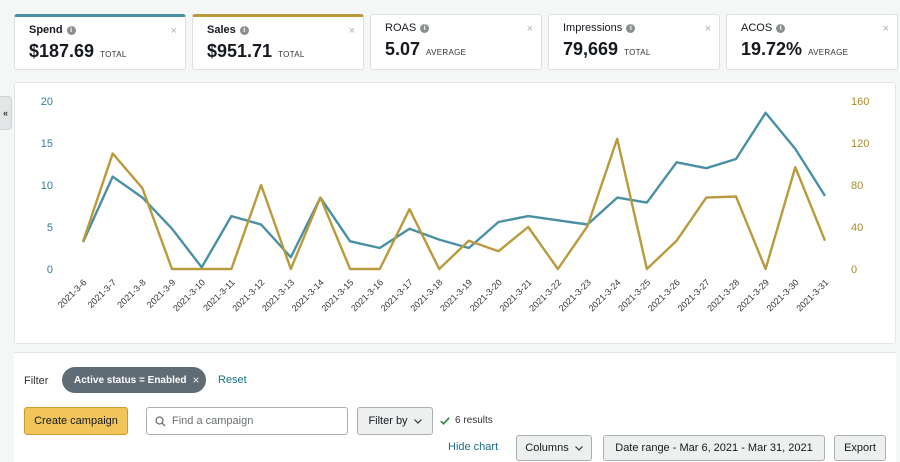 This screenshot has width=900, height=462. What do you see at coordinates (458, 28) in the screenshot?
I see `metric-title: ROAS i` at bounding box center [458, 28].